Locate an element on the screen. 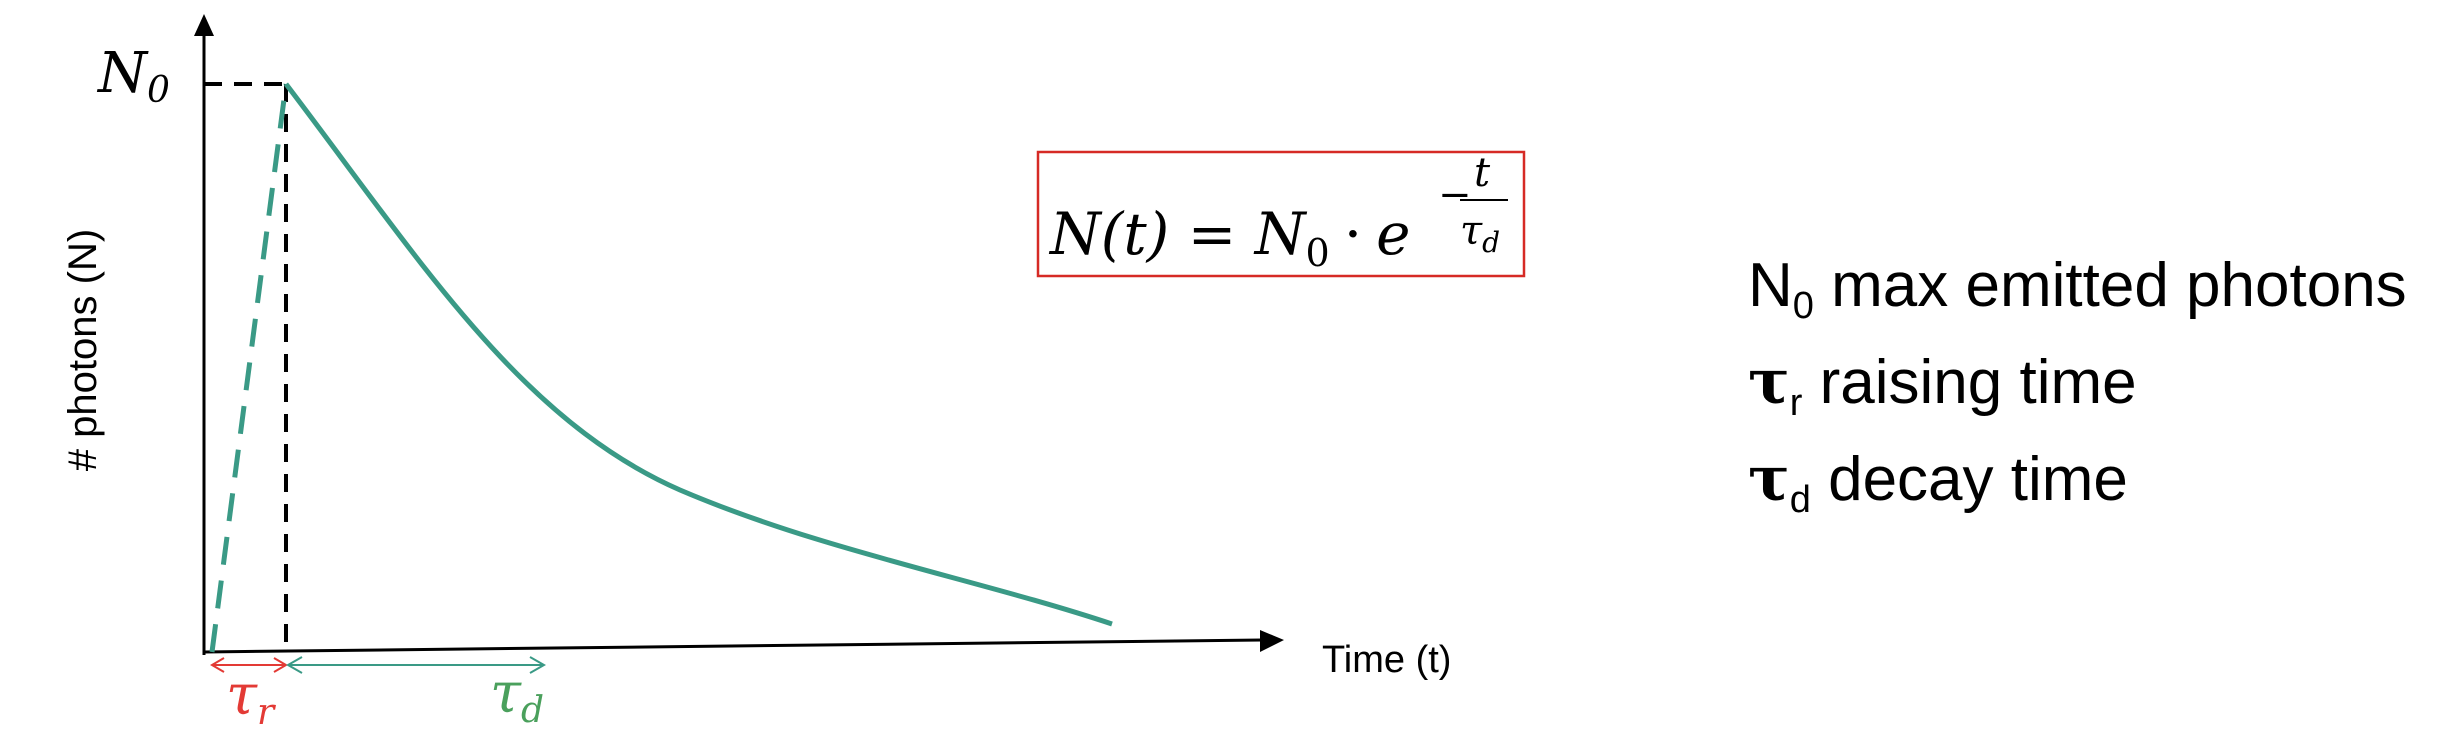 Image resolution: width=2458 pixels, height=740 pixels. y-axis-arrow-icon is located at coordinates (204, 25).